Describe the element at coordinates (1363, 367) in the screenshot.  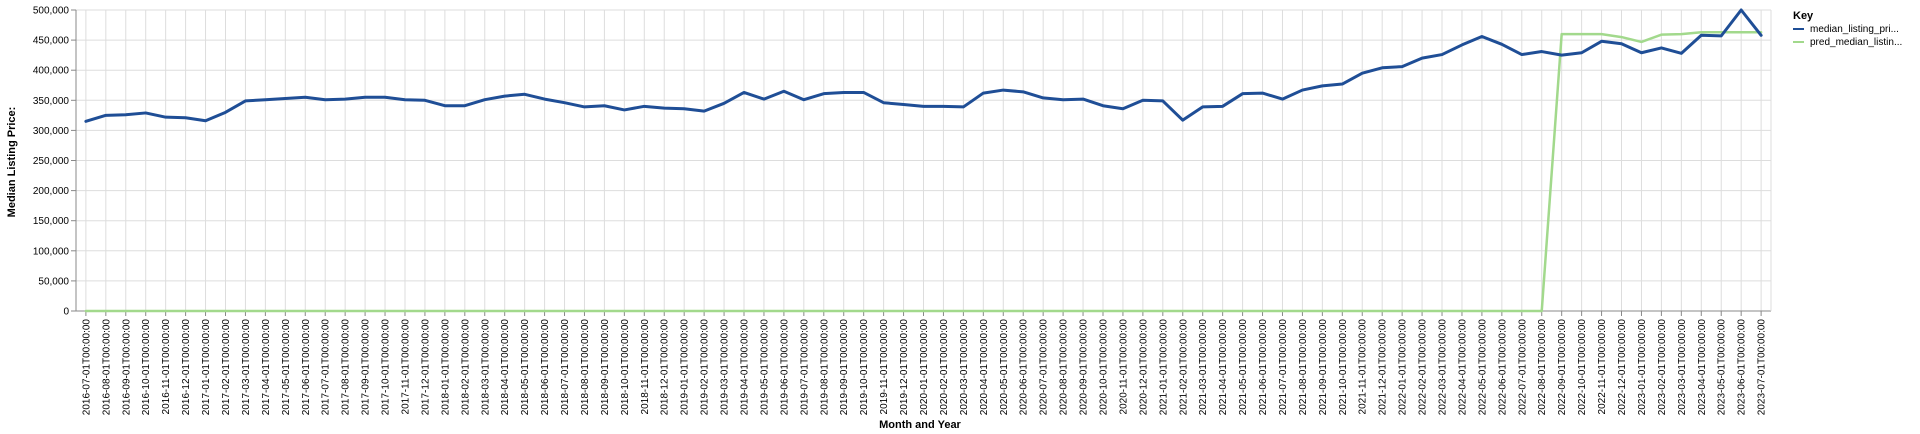
I see `x-tick-label: 2021-11-01T00:00:00` at that location.